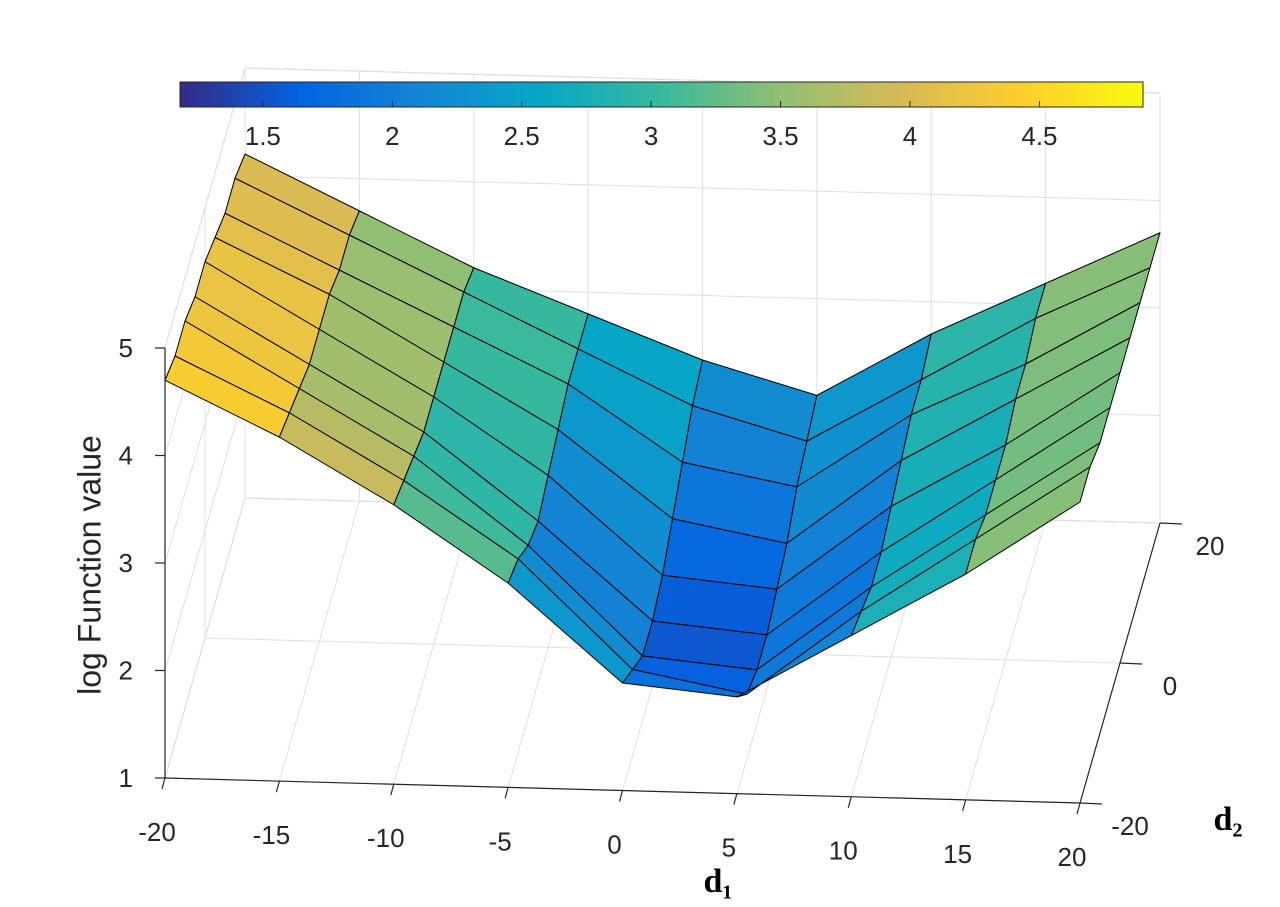 The image size is (1280, 907). What do you see at coordinates (89, 565) in the screenshot?
I see `z-axis-label: log Function value` at bounding box center [89, 565].